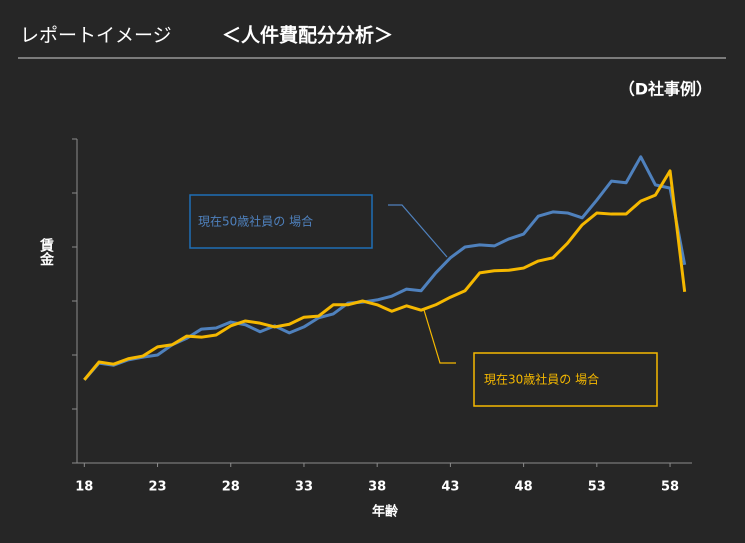  I want to click on x-tick-label: 43, so click(450, 487).